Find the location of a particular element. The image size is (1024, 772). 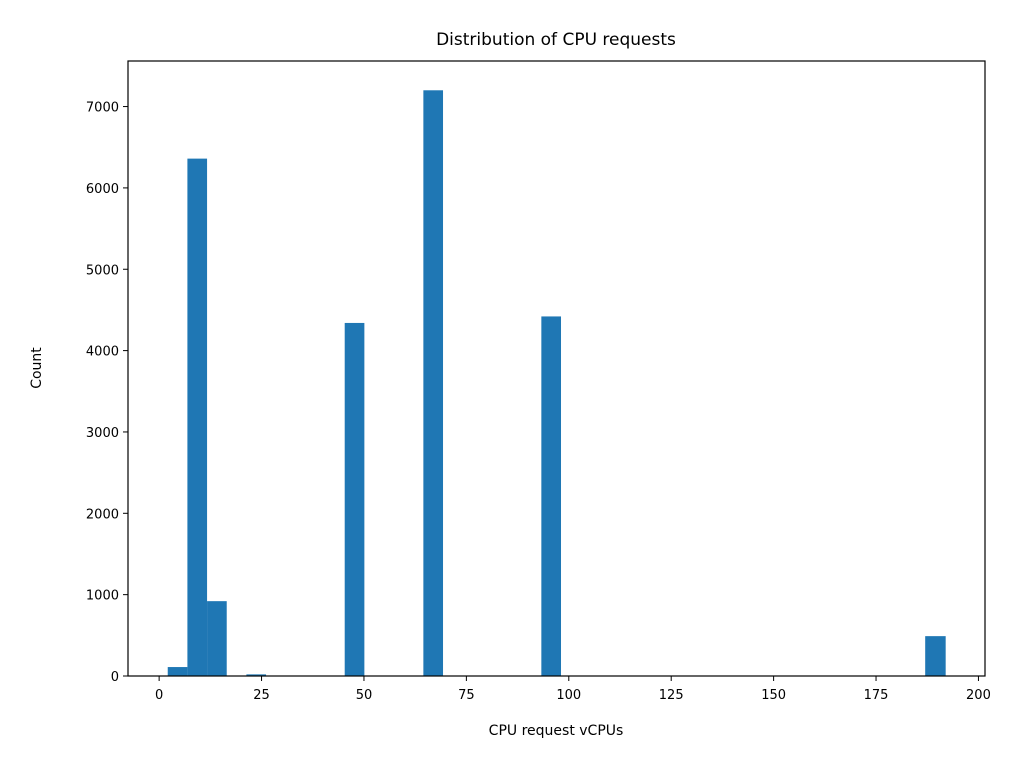

x-tick-label-7: 175 is located at coordinates (876, 695).